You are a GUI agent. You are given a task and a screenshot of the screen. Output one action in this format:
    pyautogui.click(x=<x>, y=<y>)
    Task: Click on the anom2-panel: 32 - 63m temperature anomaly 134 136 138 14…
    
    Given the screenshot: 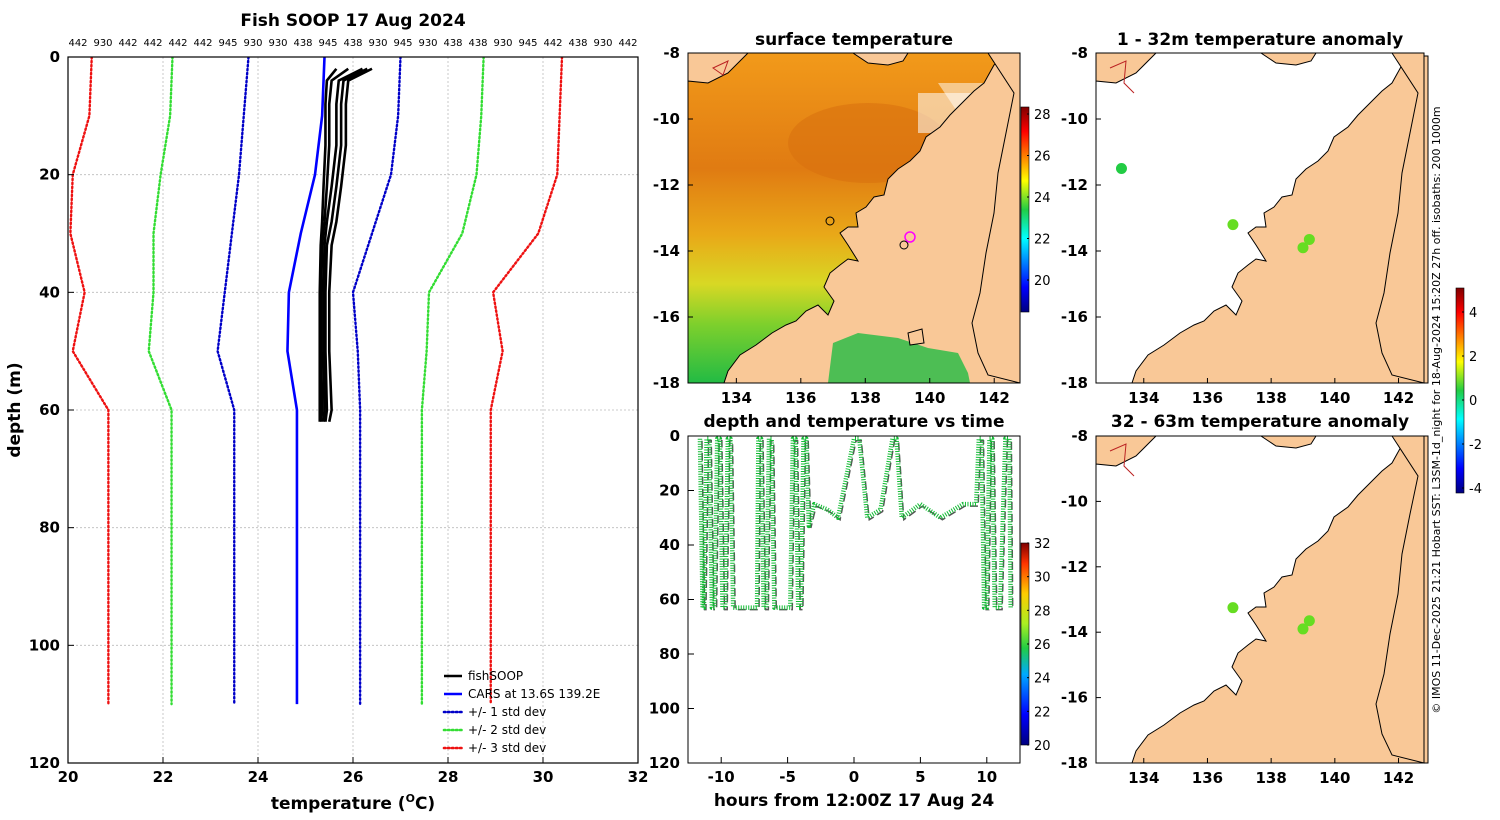 What is the action you would take?
    pyautogui.click(x=1245, y=599)
    